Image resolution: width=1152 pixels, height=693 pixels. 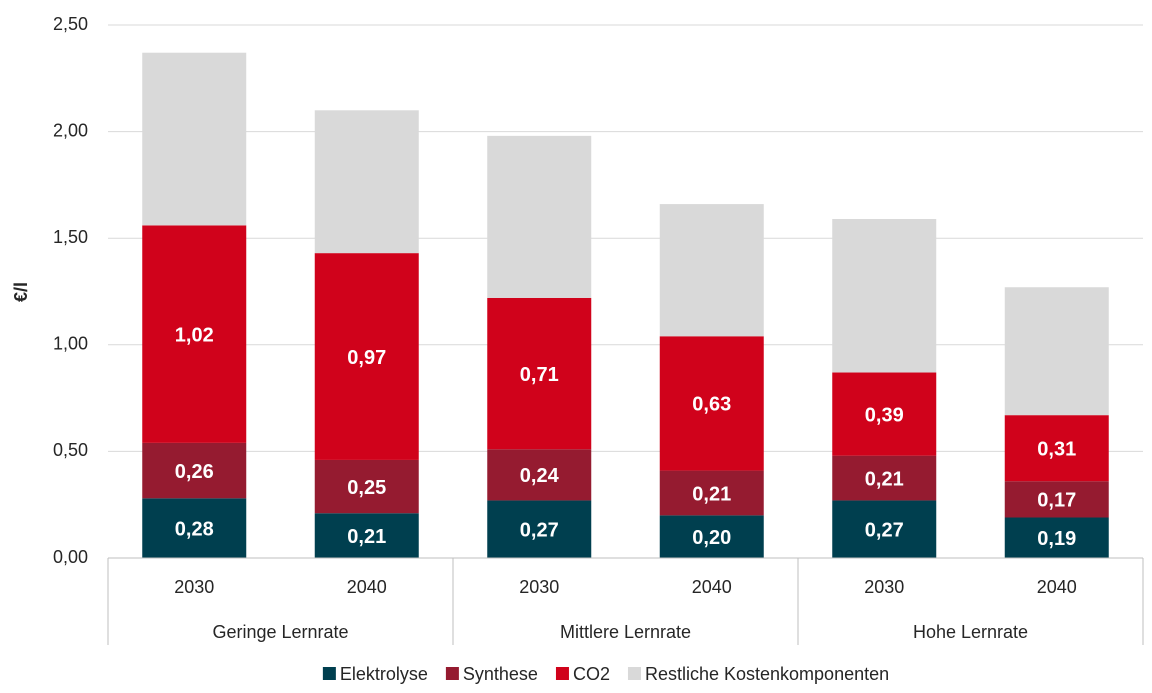 What do you see at coordinates (591, 674) in the screenshot?
I see `legend-label: CO2` at bounding box center [591, 674].